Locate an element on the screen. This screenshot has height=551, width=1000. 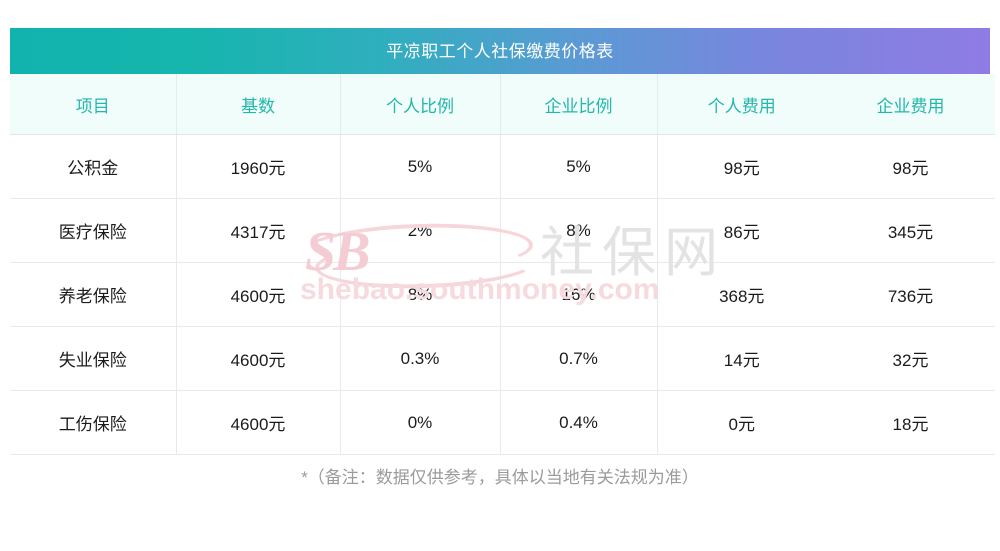
table-title-bar: 平凉职工个人社保缴费价格表 is located at coordinates (500, 51).